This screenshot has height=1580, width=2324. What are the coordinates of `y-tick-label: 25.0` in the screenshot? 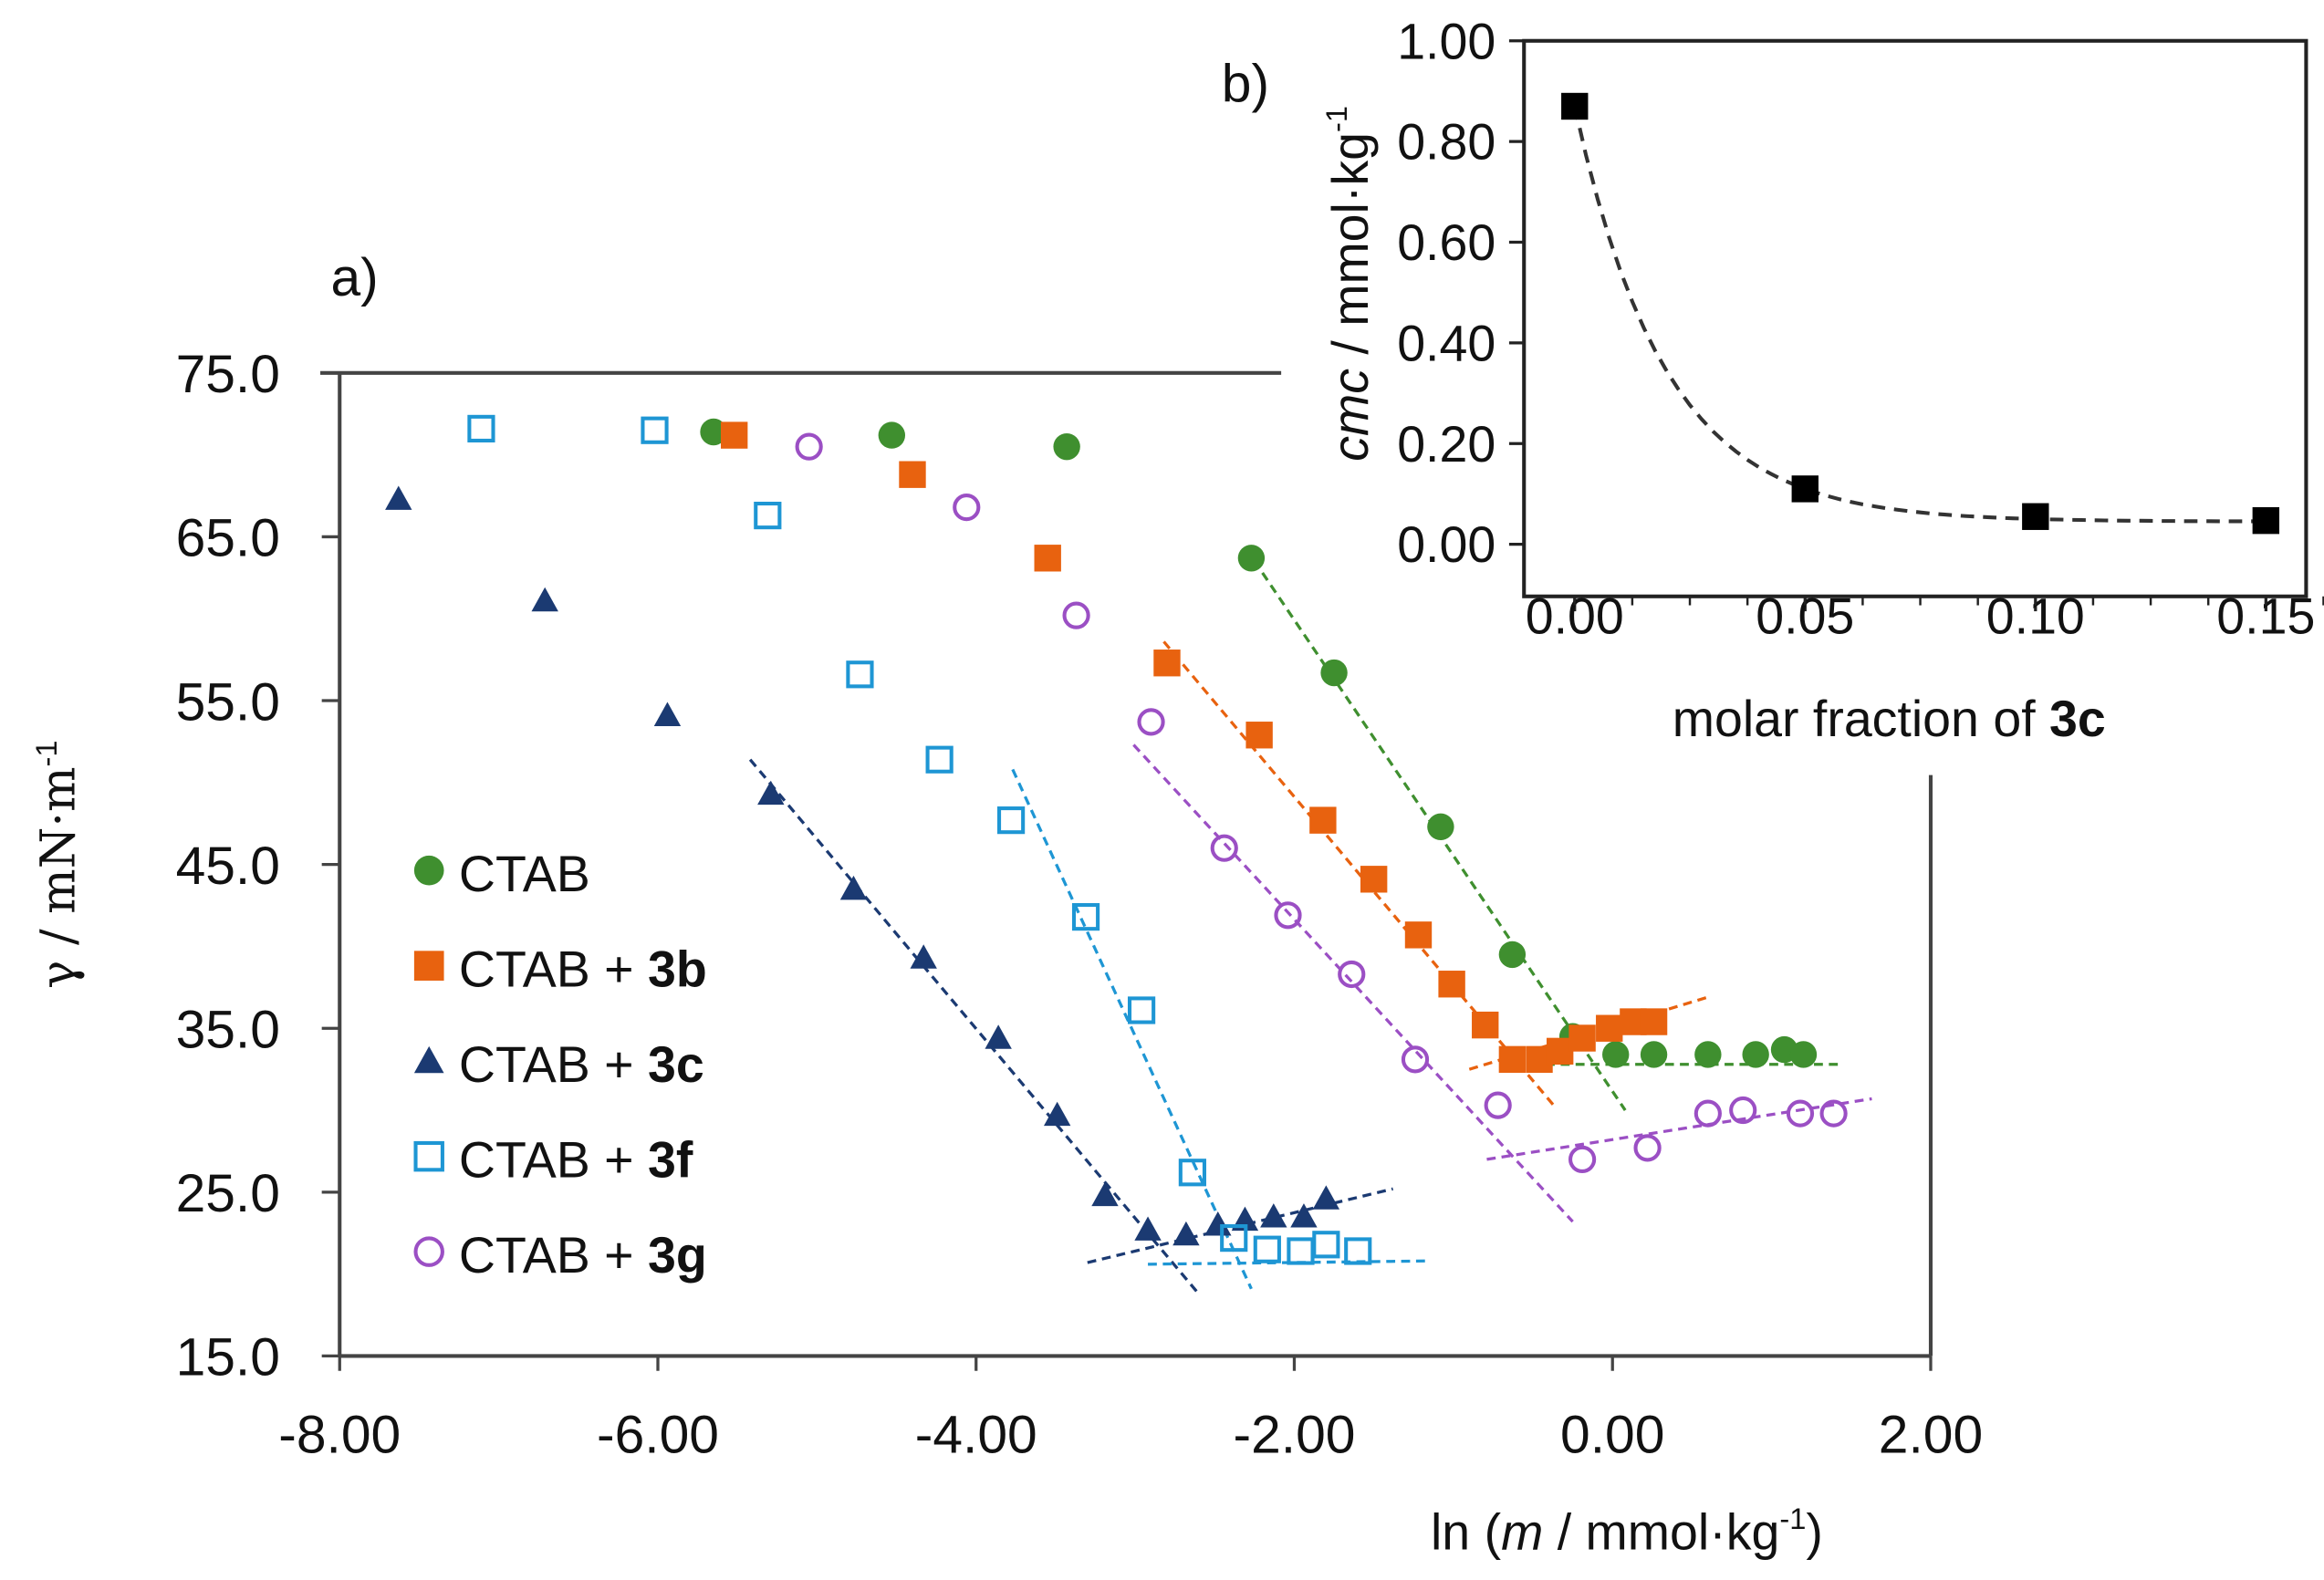 It's located at (228, 1193).